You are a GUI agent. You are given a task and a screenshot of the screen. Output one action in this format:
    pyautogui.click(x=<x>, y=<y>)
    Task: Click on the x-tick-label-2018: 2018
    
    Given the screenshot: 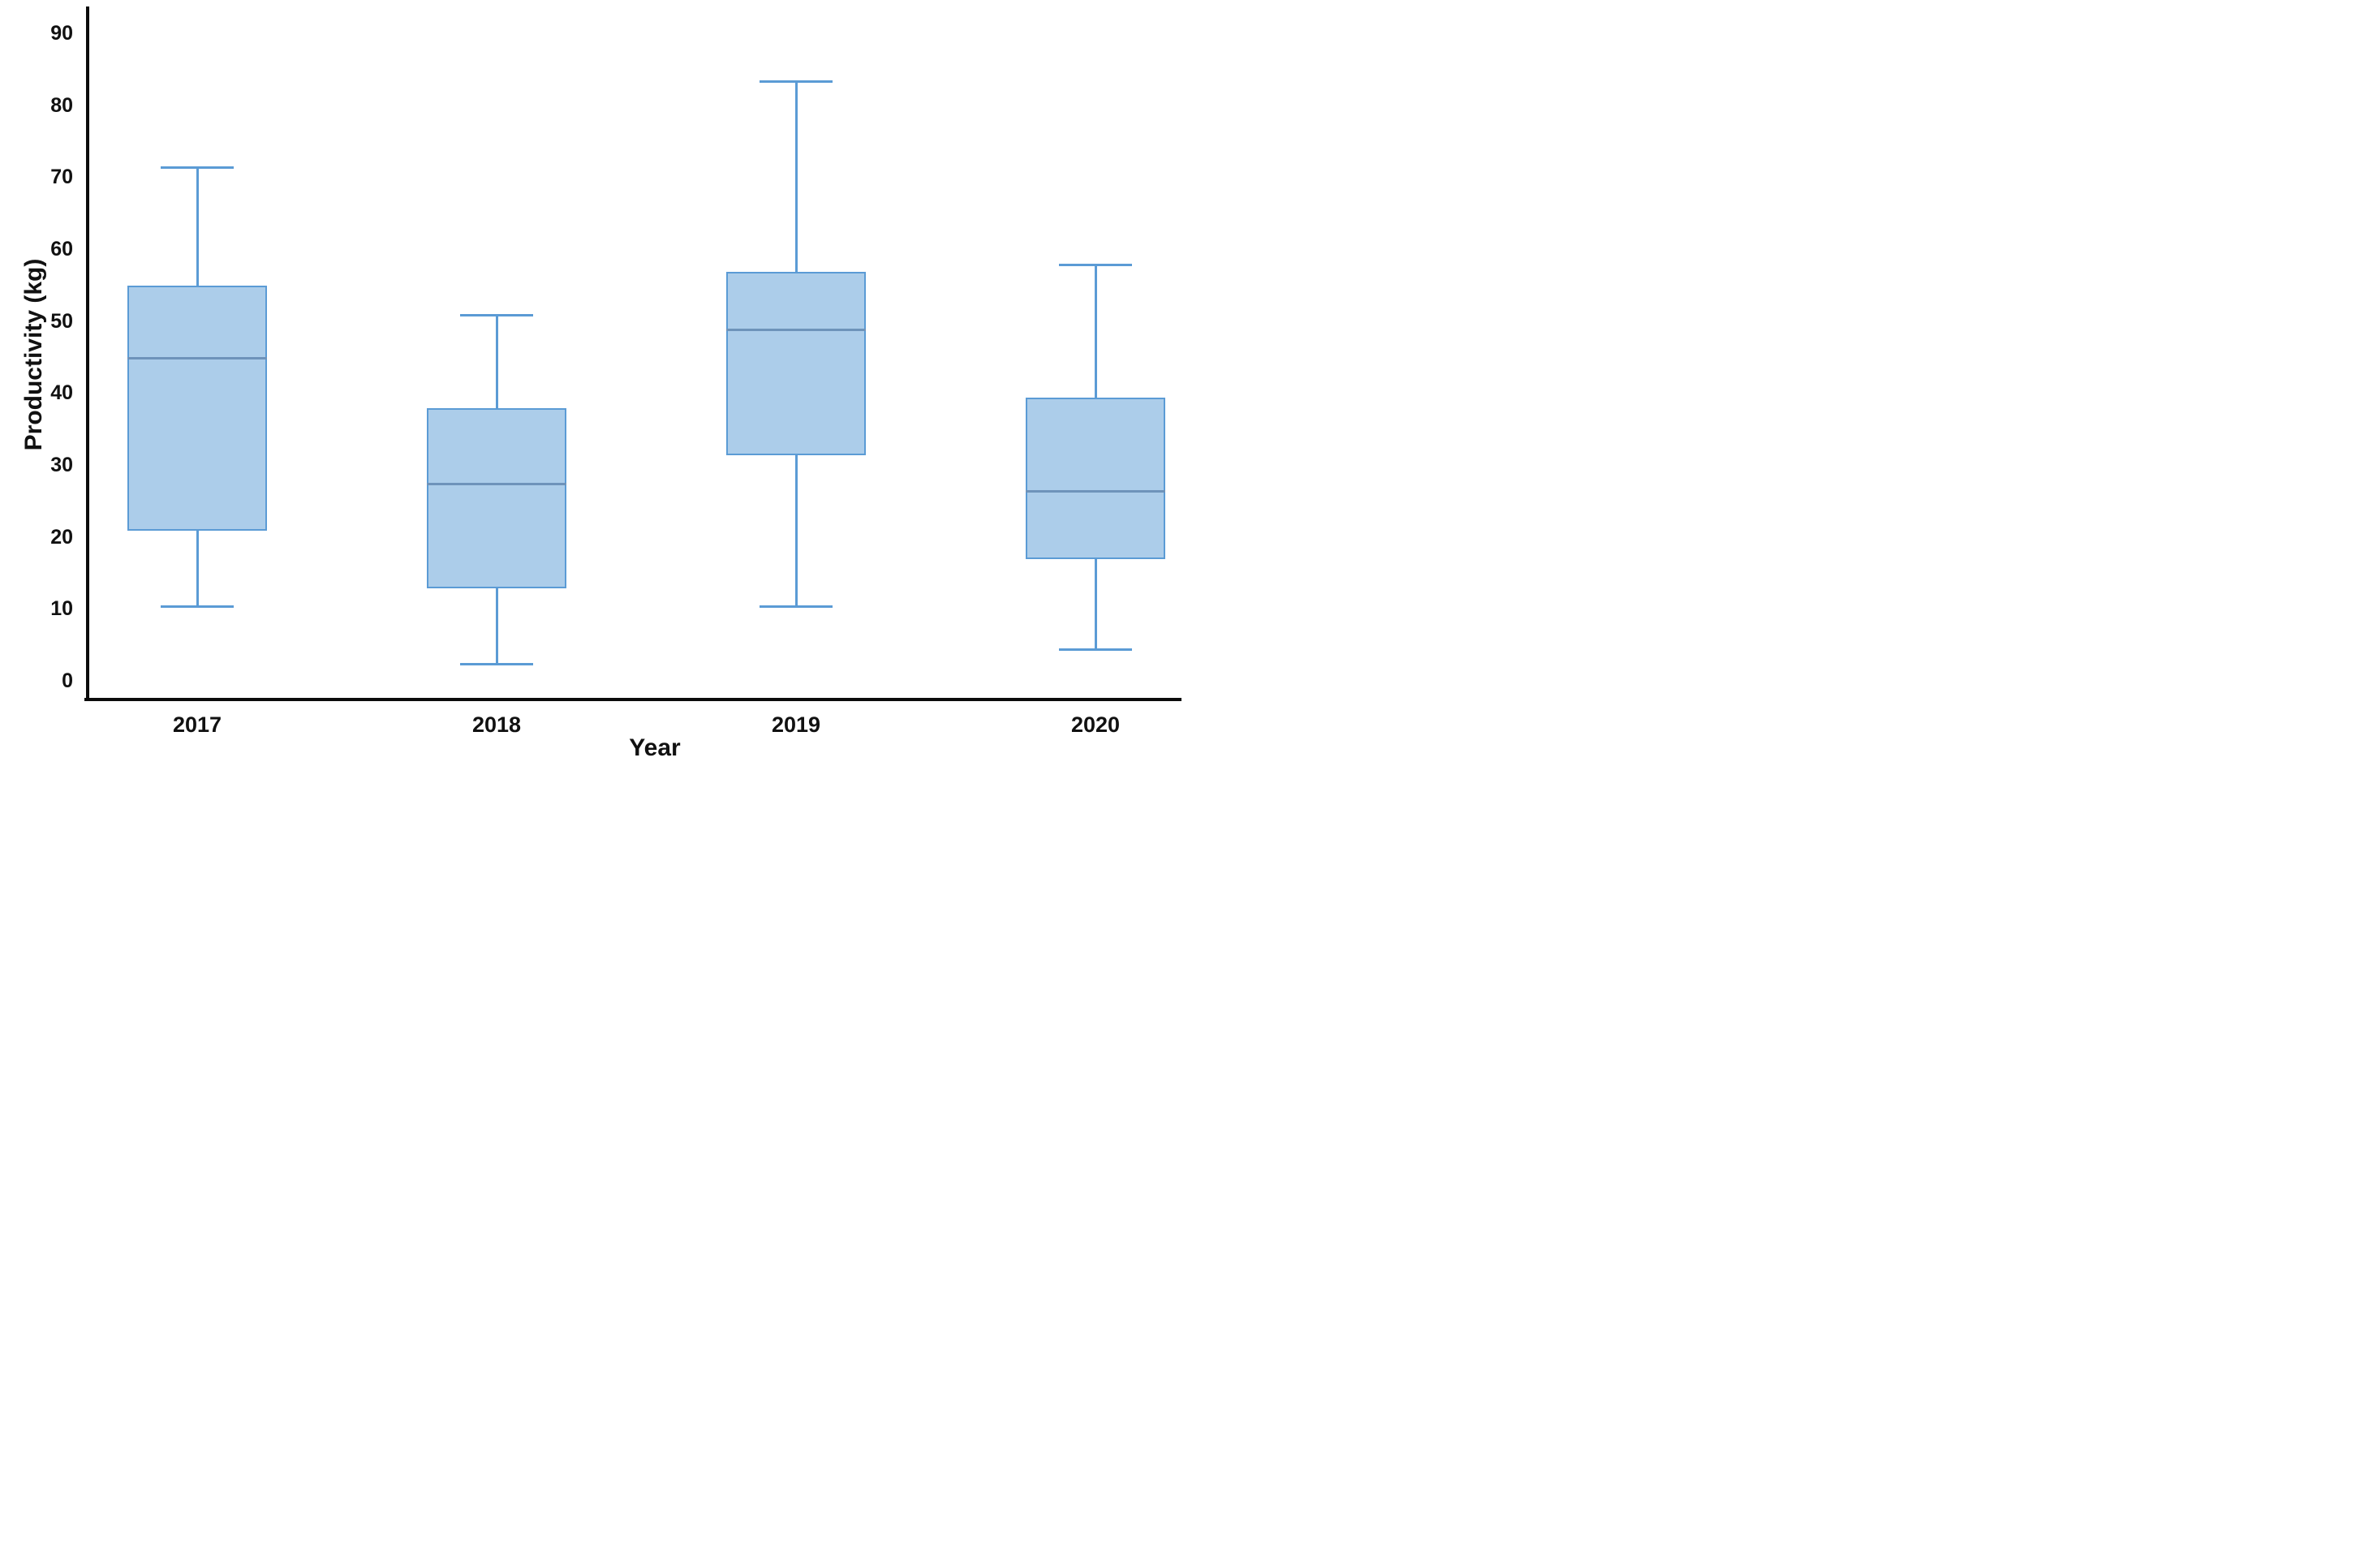 What is the action you would take?
    pyautogui.click(x=496, y=724)
    